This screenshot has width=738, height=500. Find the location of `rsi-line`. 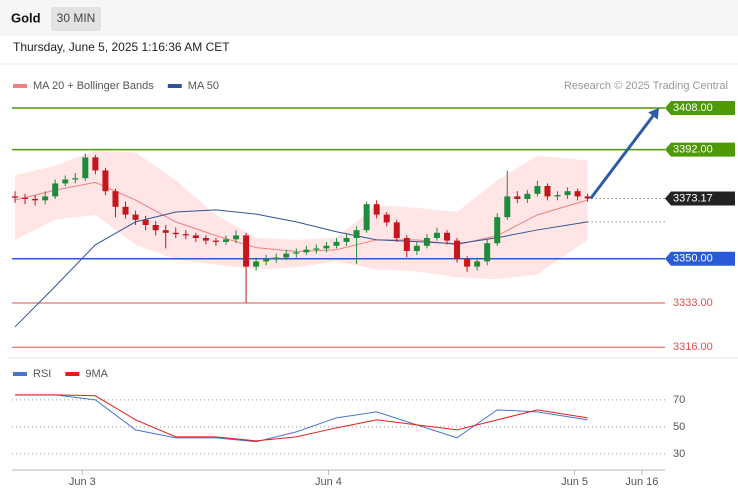

rsi-line is located at coordinates (301, 418).